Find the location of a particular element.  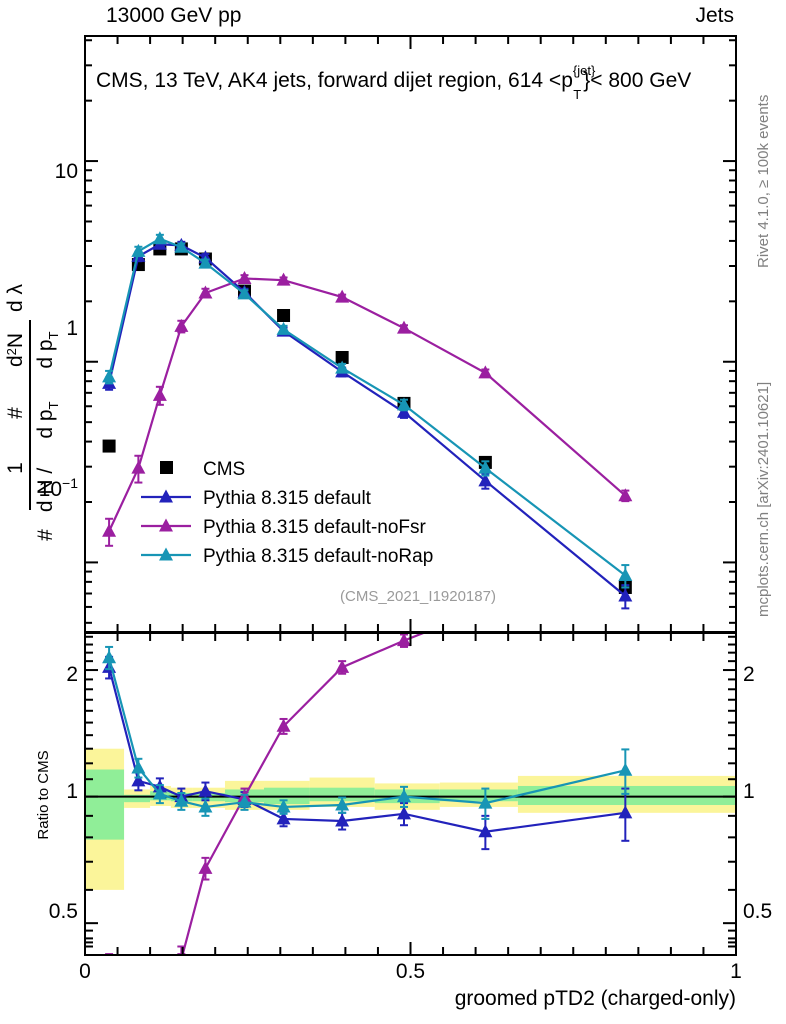

mcplots-source-note: mcplots.cern.ch [arXiv:2401.10621] is located at coordinates (763, 499).